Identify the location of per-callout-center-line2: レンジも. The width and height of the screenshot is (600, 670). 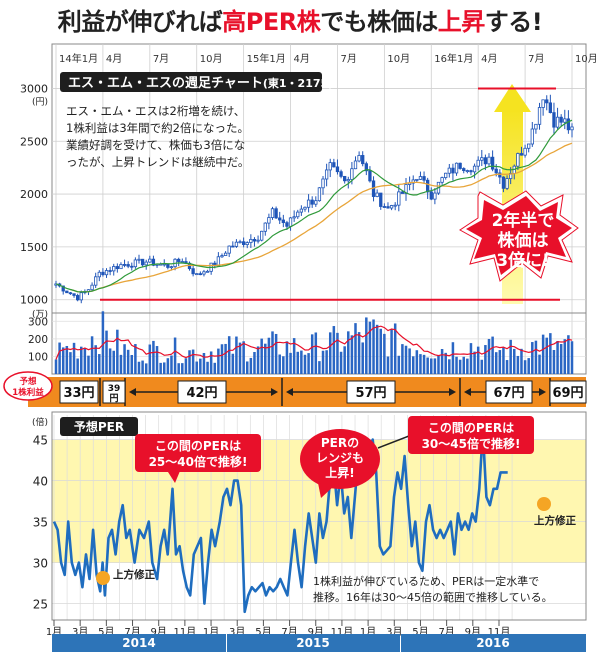
(340, 458).